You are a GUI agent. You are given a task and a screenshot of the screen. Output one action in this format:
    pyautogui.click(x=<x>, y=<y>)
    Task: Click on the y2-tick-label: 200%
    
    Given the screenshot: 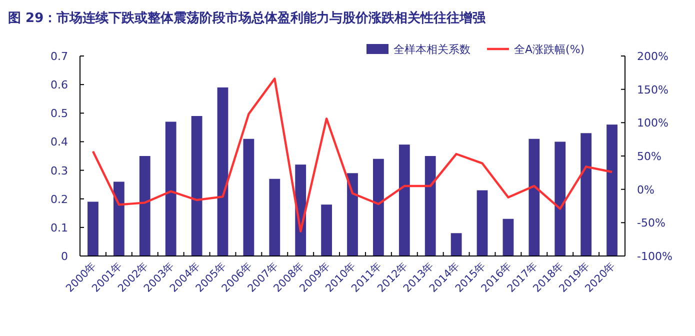 What is the action you would take?
    pyautogui.click(x=652, y=56)
    